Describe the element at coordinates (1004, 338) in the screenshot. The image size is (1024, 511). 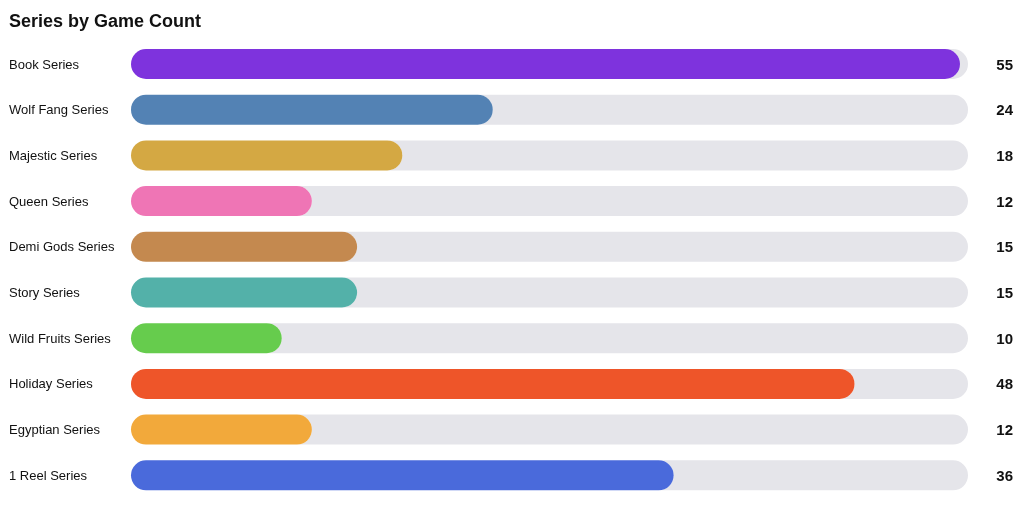
I see `data-label: 10` at that location.